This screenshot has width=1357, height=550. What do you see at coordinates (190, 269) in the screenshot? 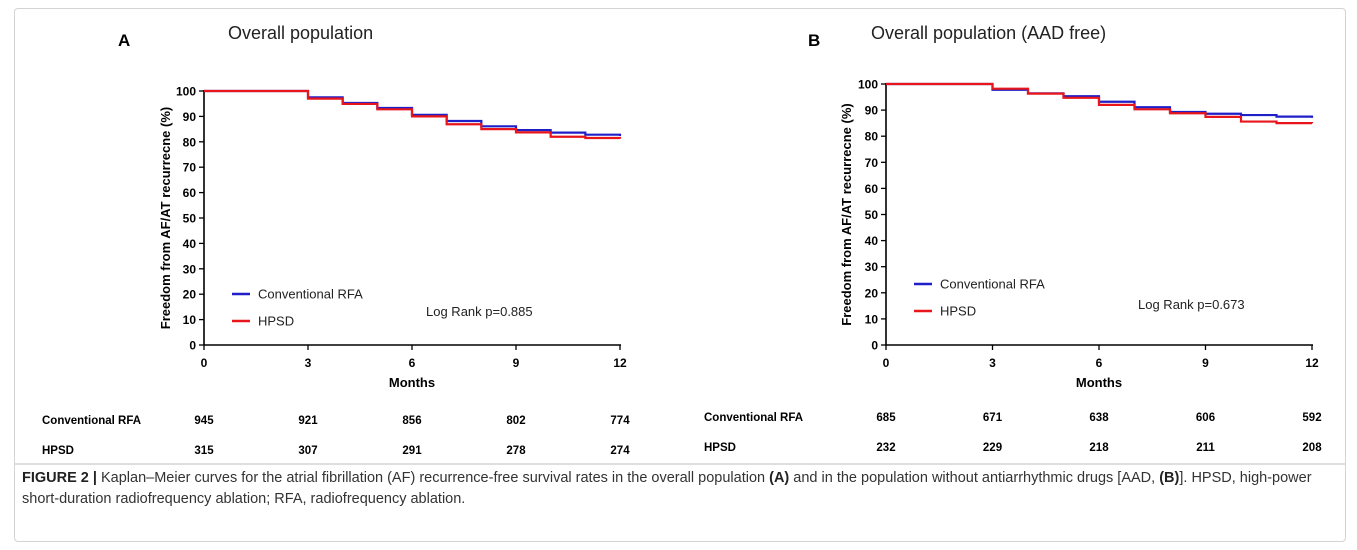
I see `panel-a-y-tick-label: 30` at bounding box center [190, 269].